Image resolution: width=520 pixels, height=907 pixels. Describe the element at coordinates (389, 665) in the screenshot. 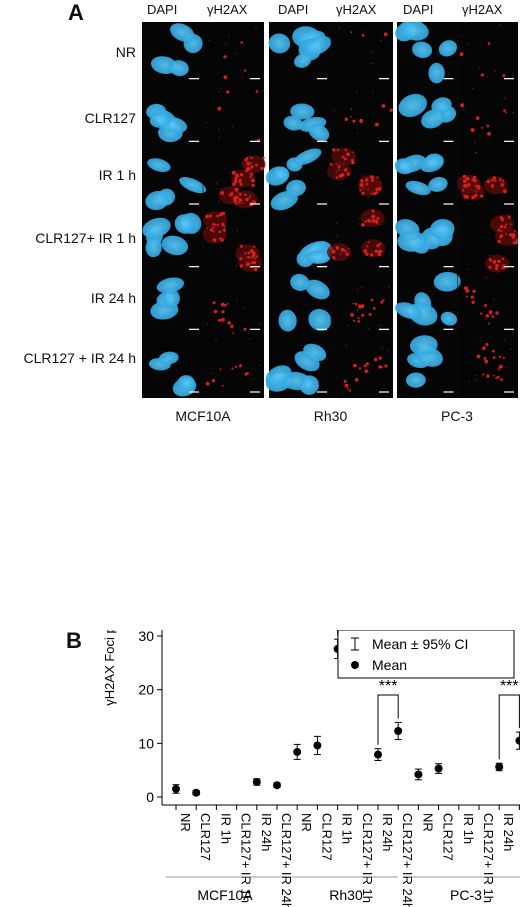

I see `legend-mean-label: Mean` at that location.